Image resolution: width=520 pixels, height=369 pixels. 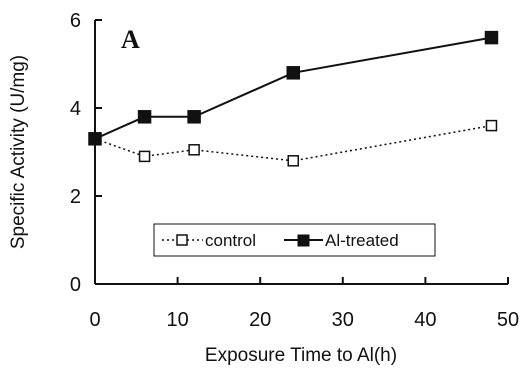 I want to click on y-tick-label: 6, so click(x=75, y=21).